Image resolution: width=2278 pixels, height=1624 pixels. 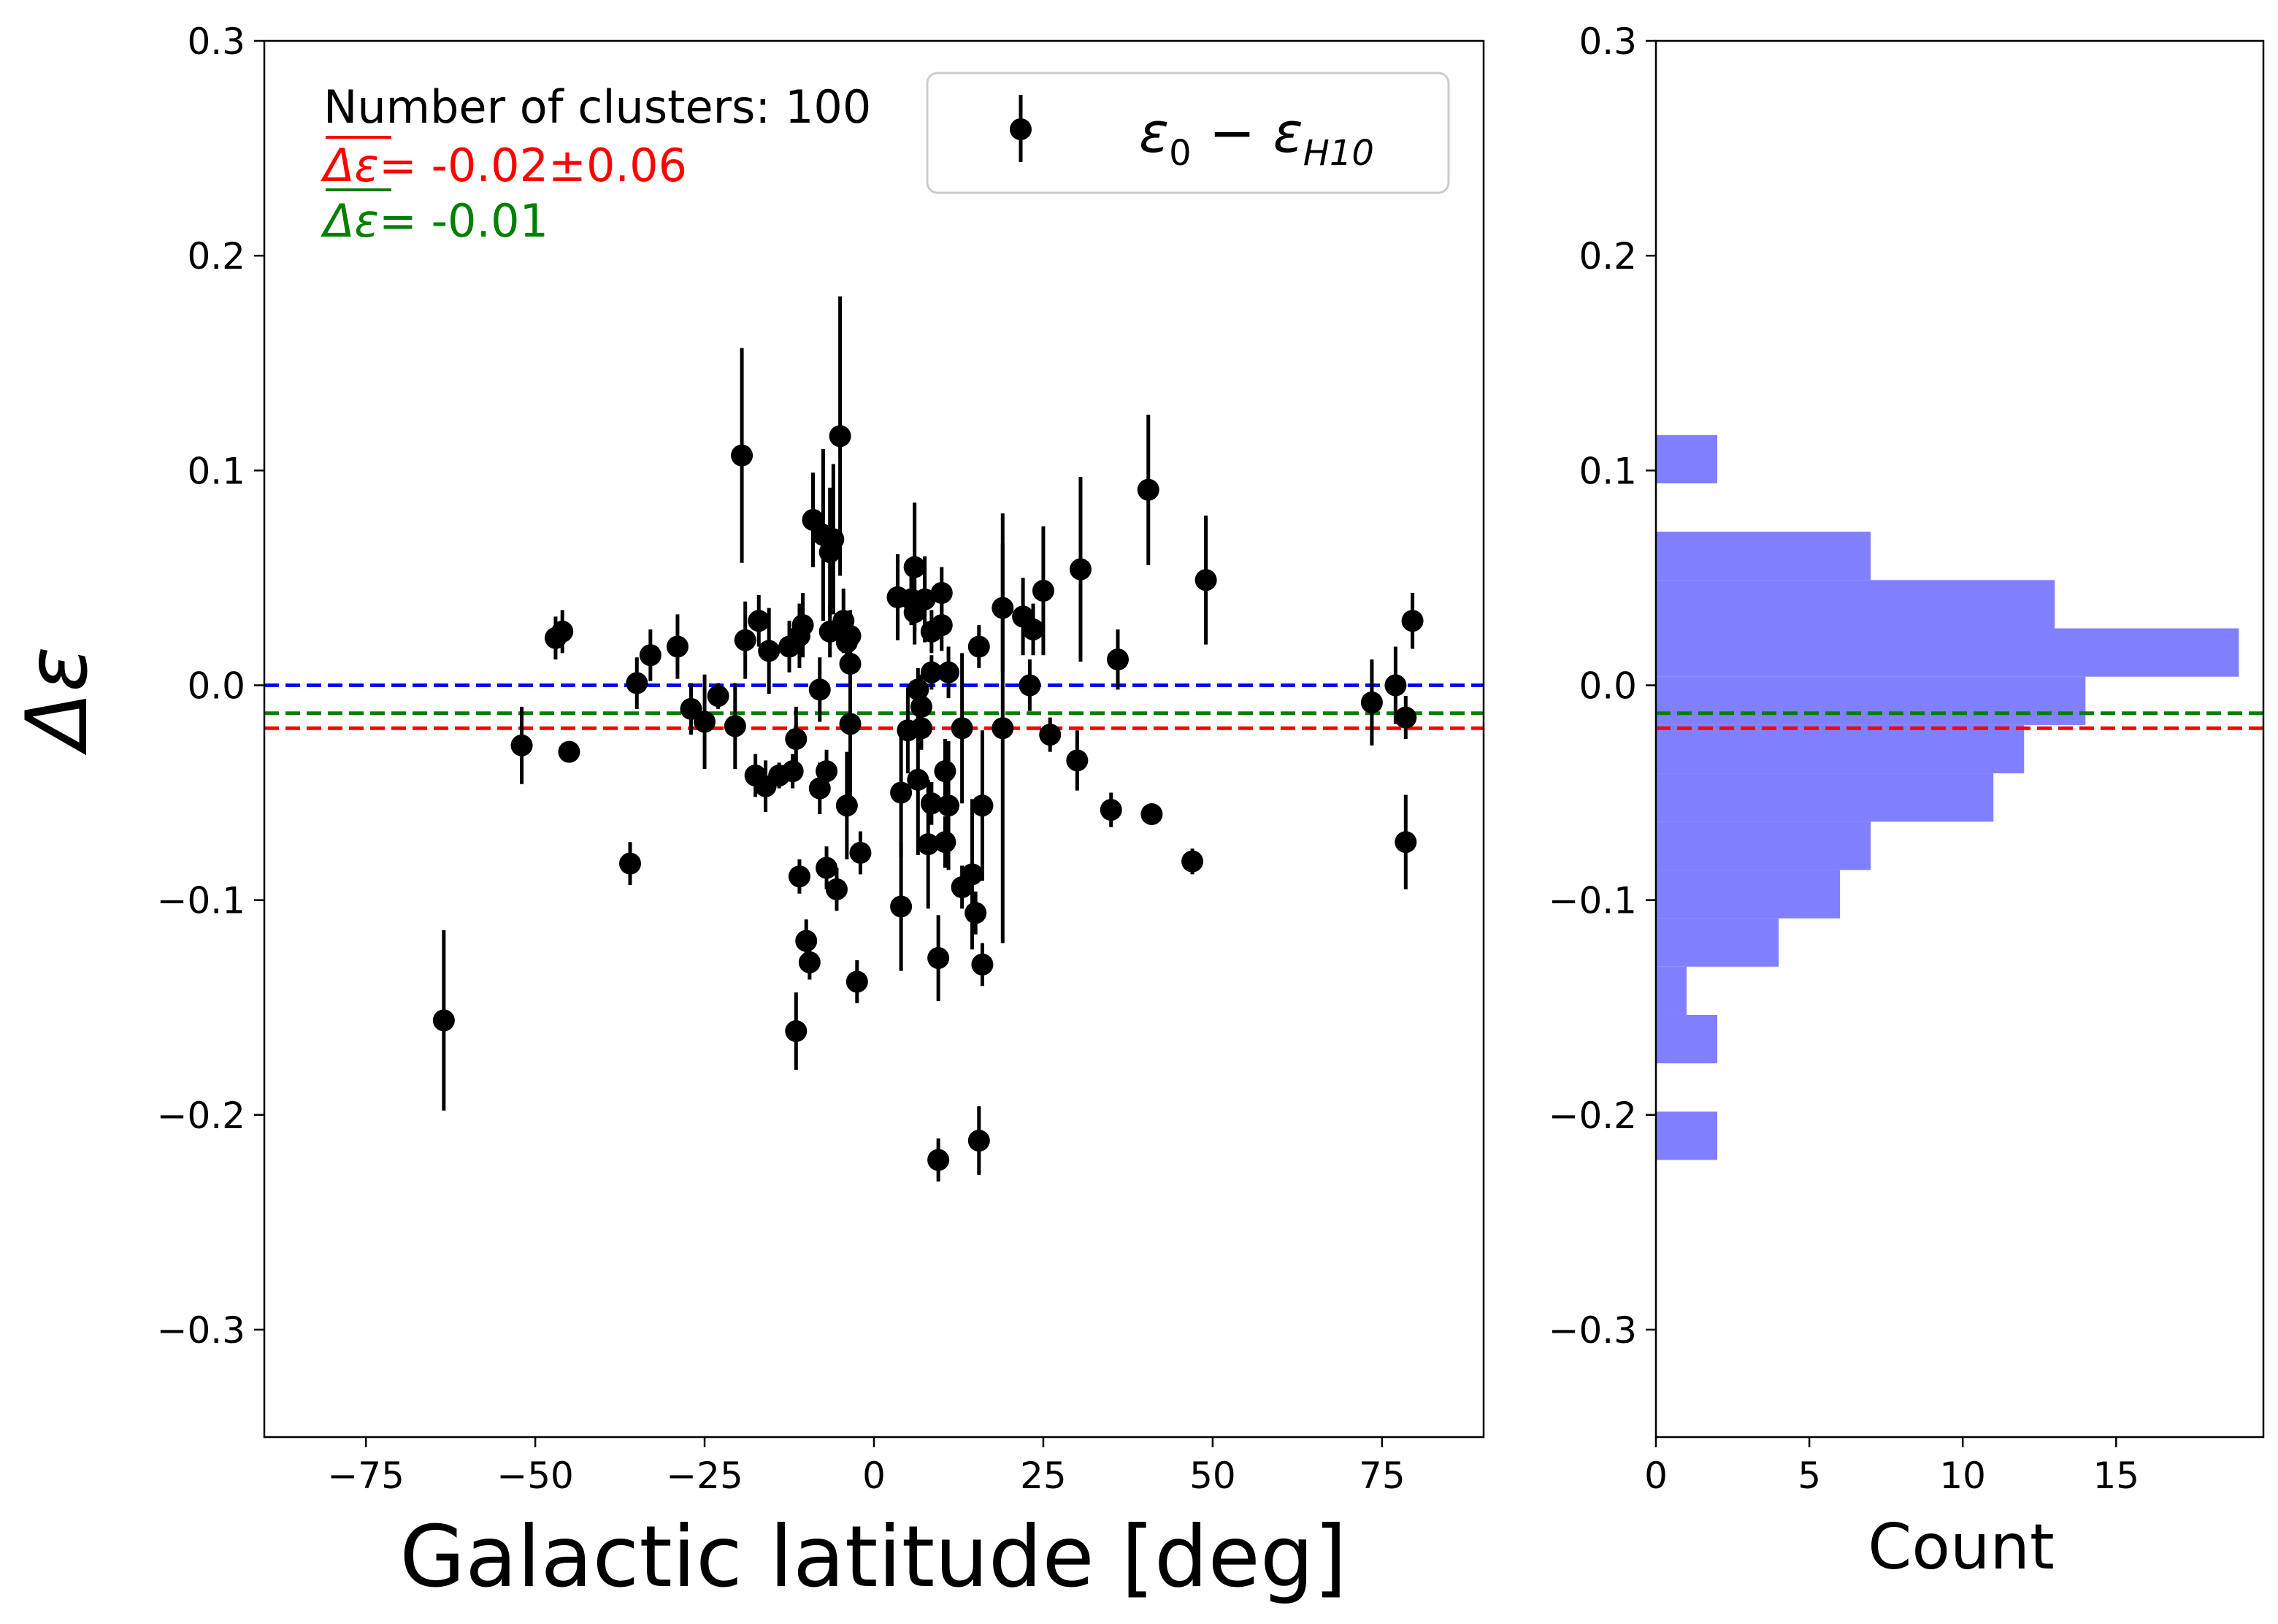 What do you see at coordinates (1021, 129) in the screenshot?
I see `legend-marker-point` at bounding box center [1021, 129].